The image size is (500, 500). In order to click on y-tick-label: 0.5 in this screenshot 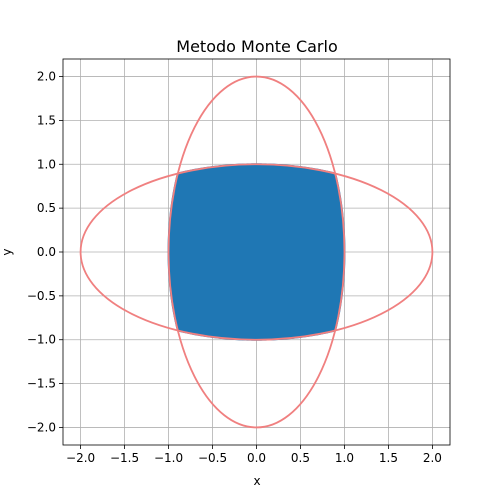, I will do `click(46, 208)`.